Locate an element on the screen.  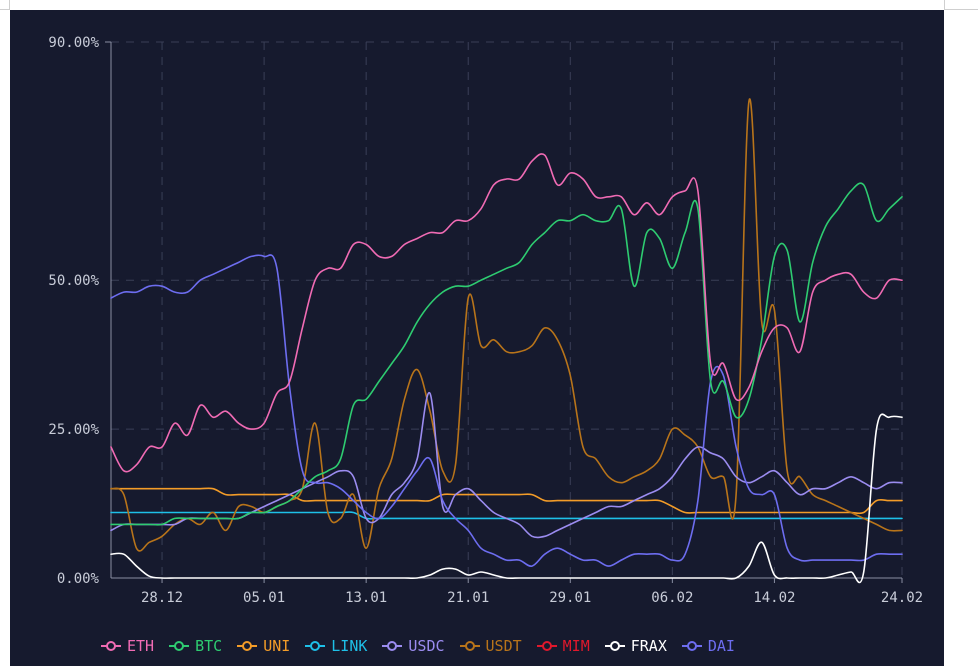
legend-item-usdt: USDT is located at coordinates (490, 646).